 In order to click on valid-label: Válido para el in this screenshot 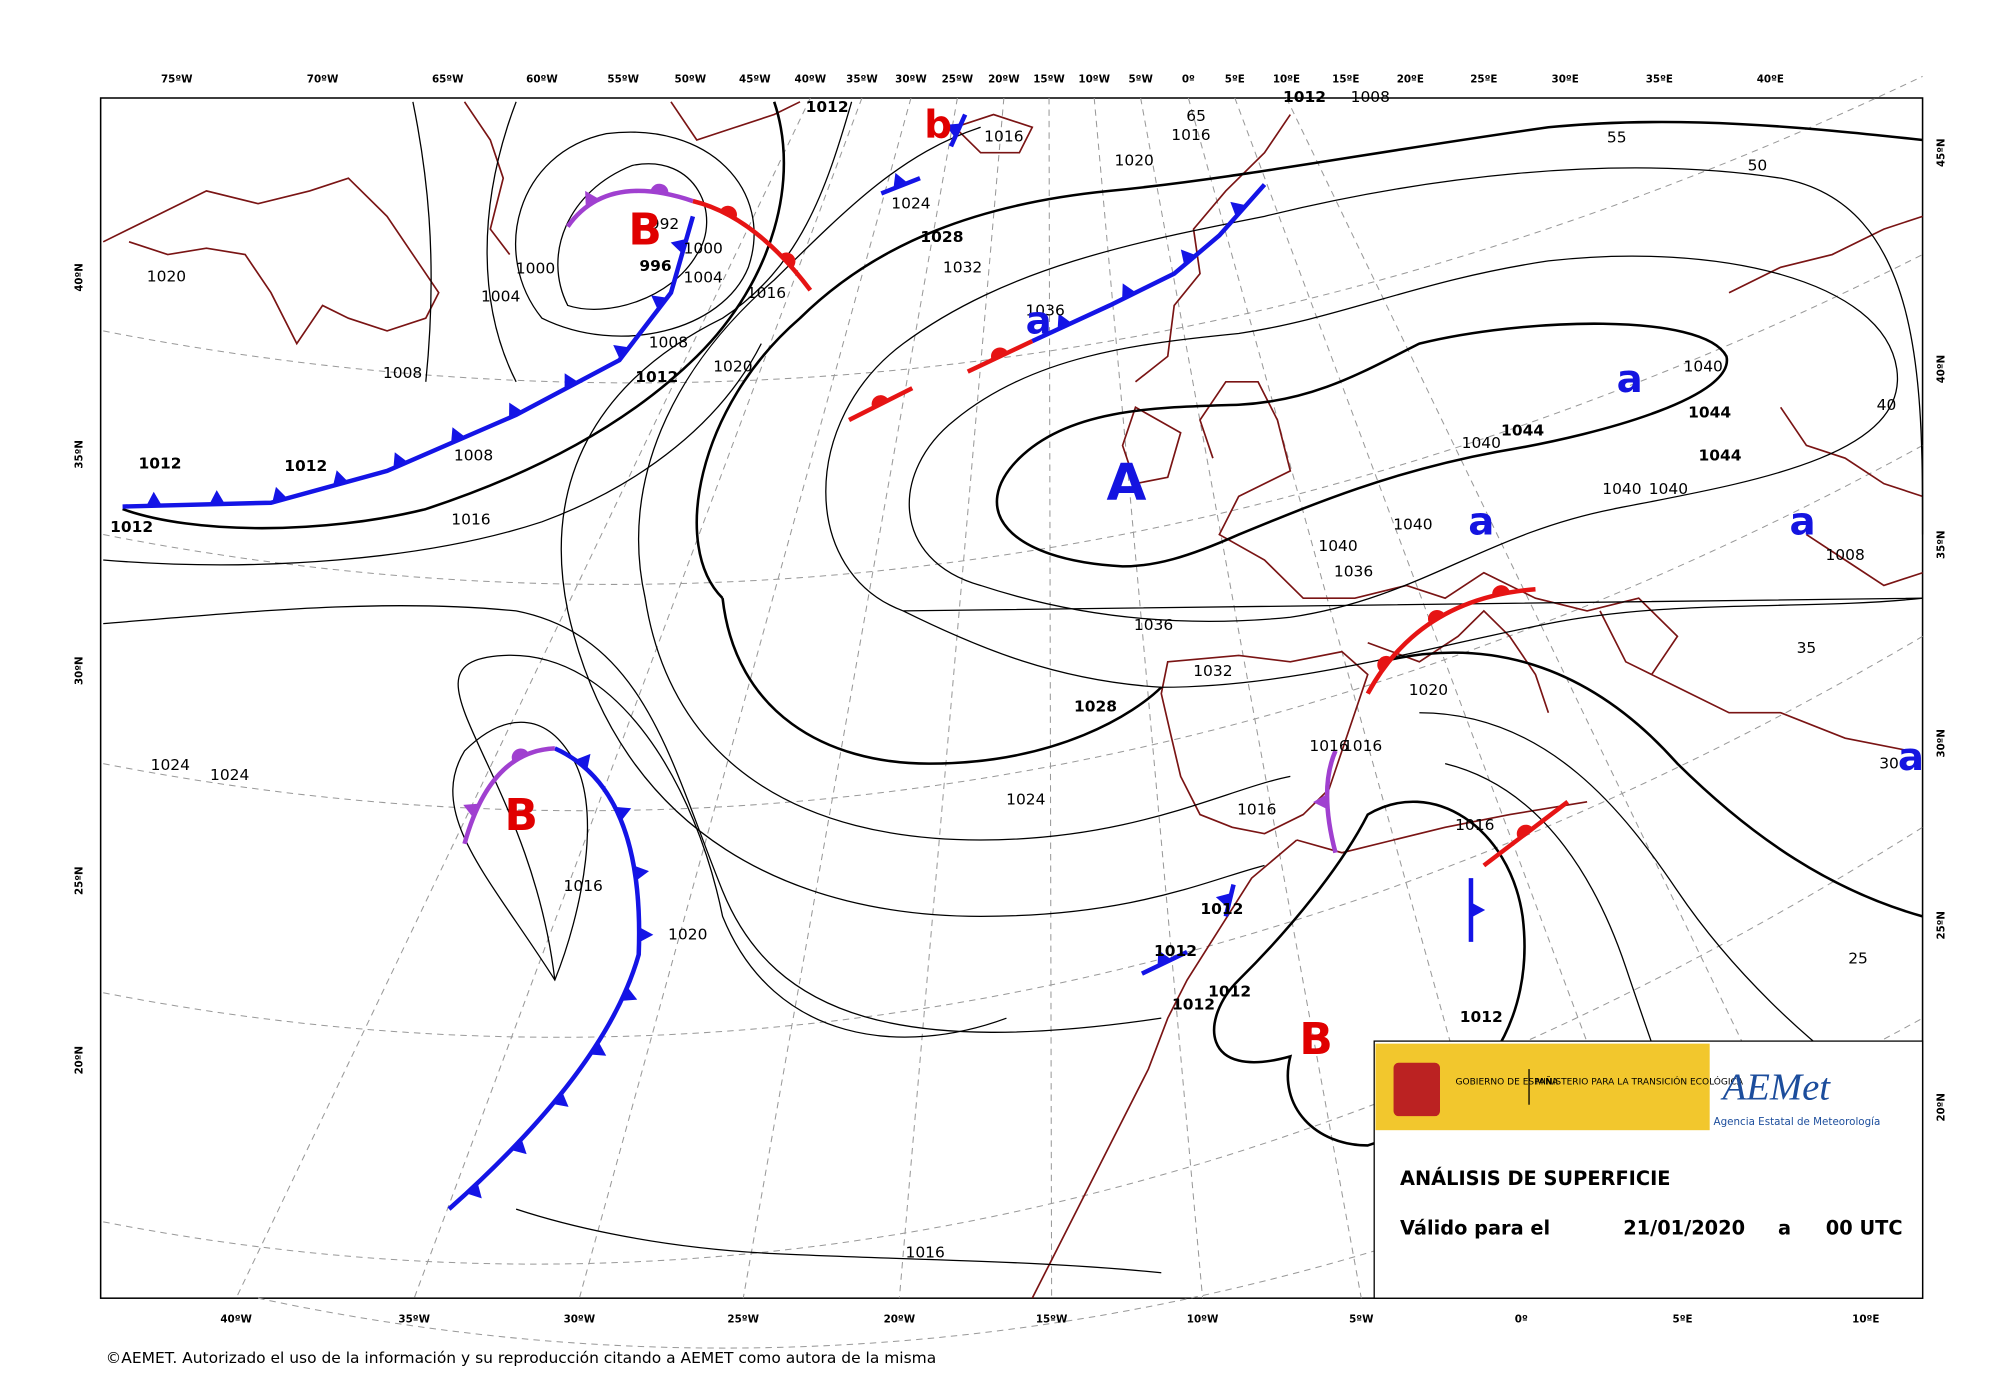, I will do `click(1475, 1228)`.